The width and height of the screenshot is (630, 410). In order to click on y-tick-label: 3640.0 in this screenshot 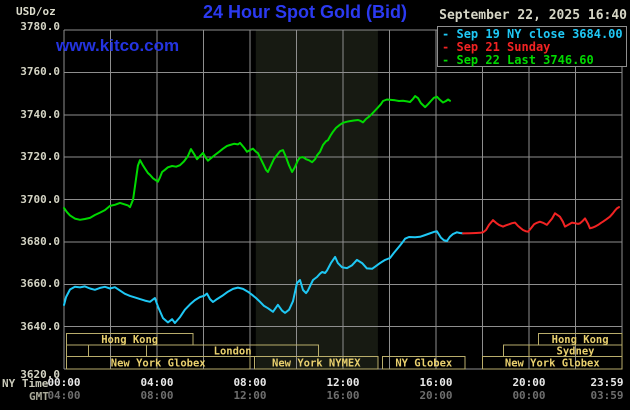, I will do `click(40, 326)`.